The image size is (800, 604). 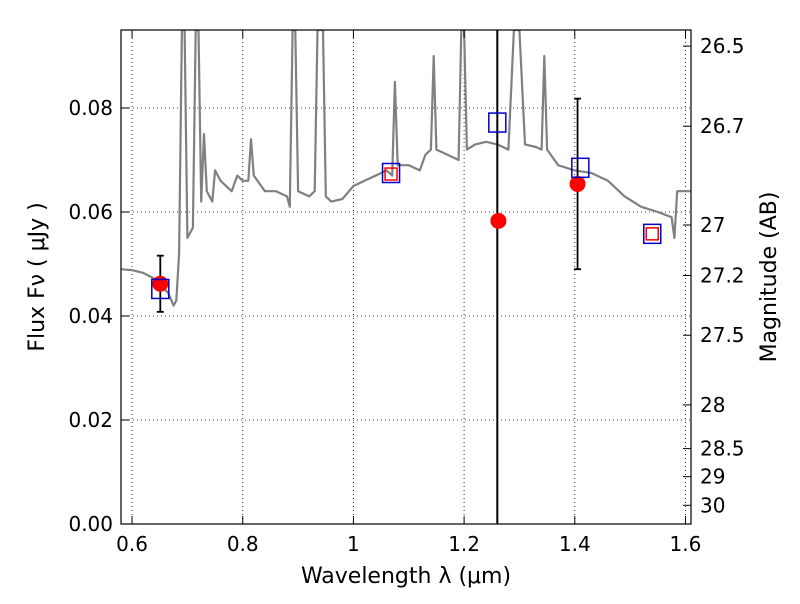 I want to click on right-tick-label: 29, so click(x=712, y=477).